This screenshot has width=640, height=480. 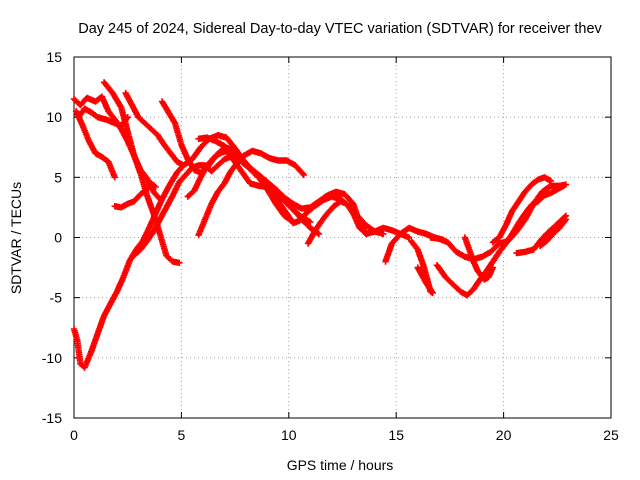 What do you see at coordinates (52, 418) in the screenshot?
I see `y-tick-label: -15` at bounding box center [52, 418].